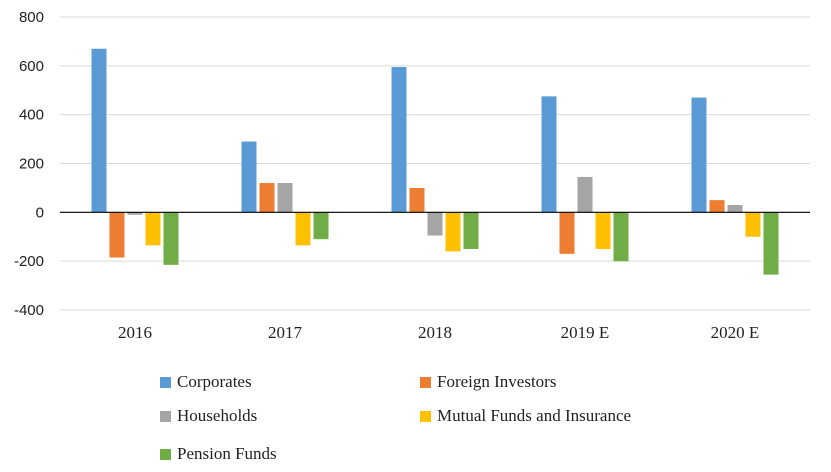  I want to click on y-tick-label: 400, so click(31, 115).